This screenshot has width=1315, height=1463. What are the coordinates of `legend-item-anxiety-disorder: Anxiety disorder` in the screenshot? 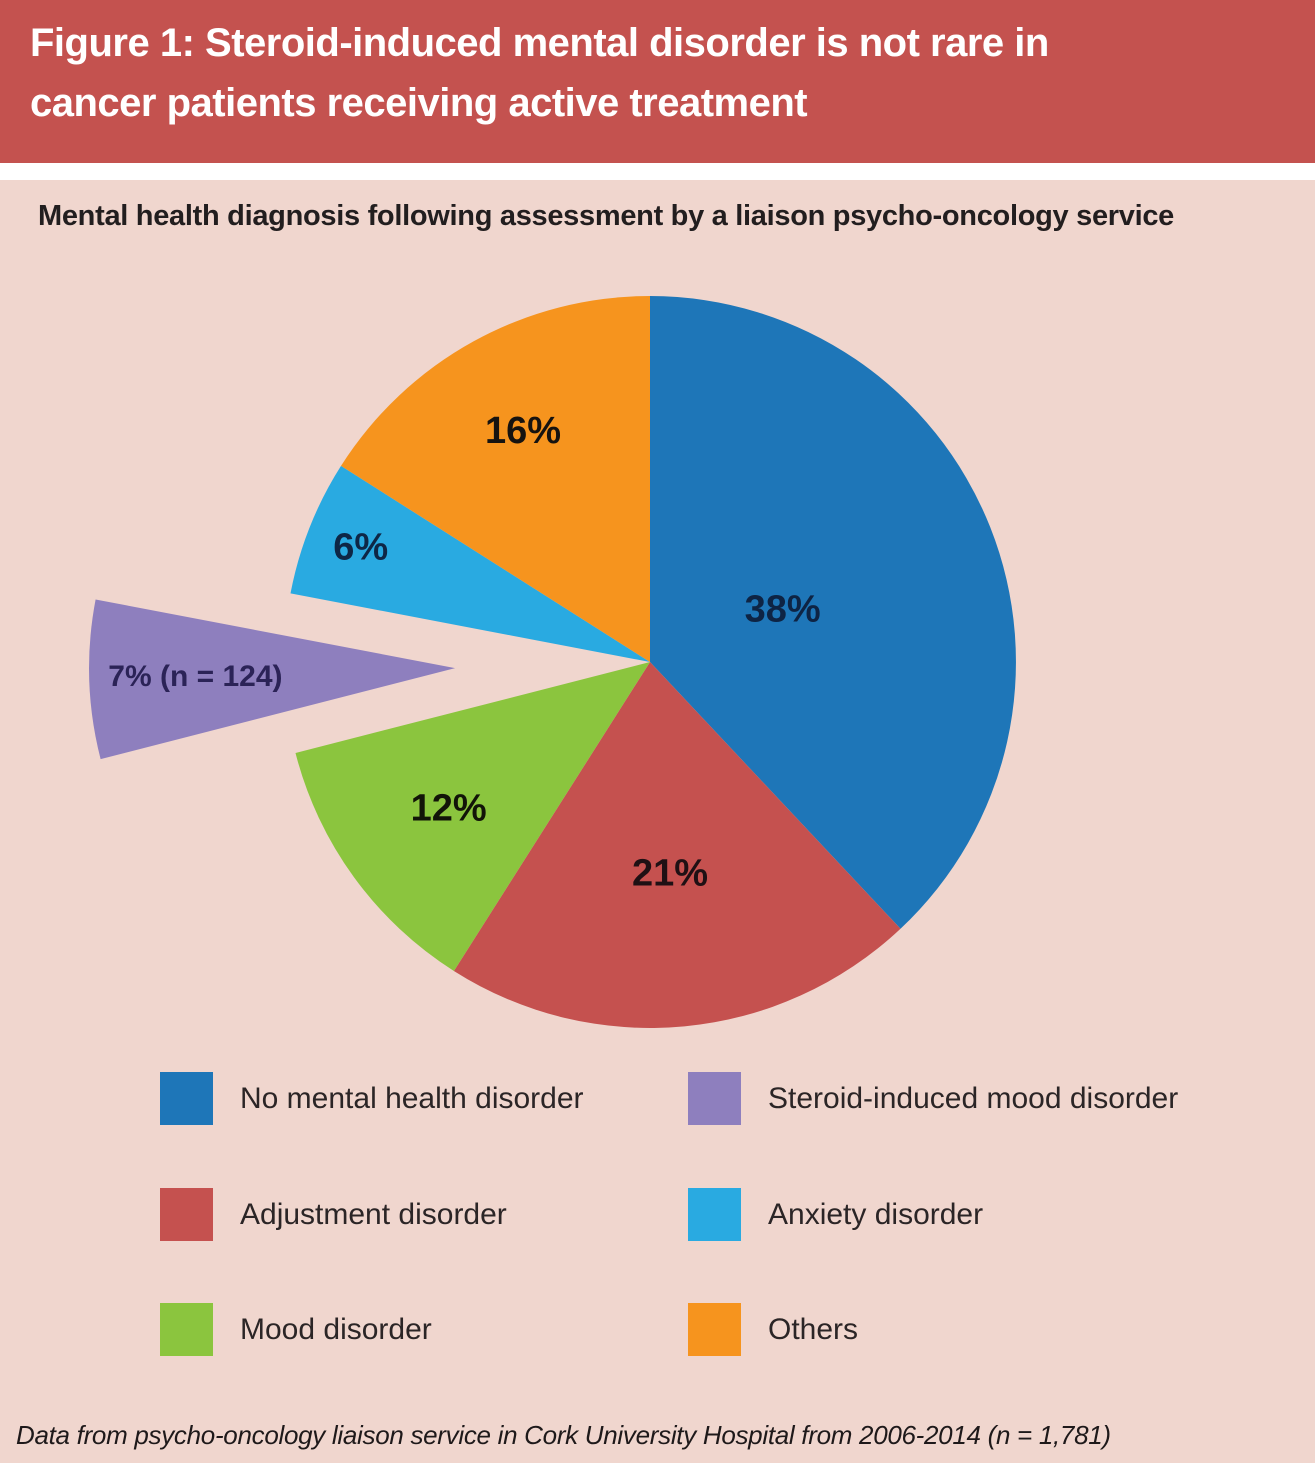 It's located at (835, 1214).